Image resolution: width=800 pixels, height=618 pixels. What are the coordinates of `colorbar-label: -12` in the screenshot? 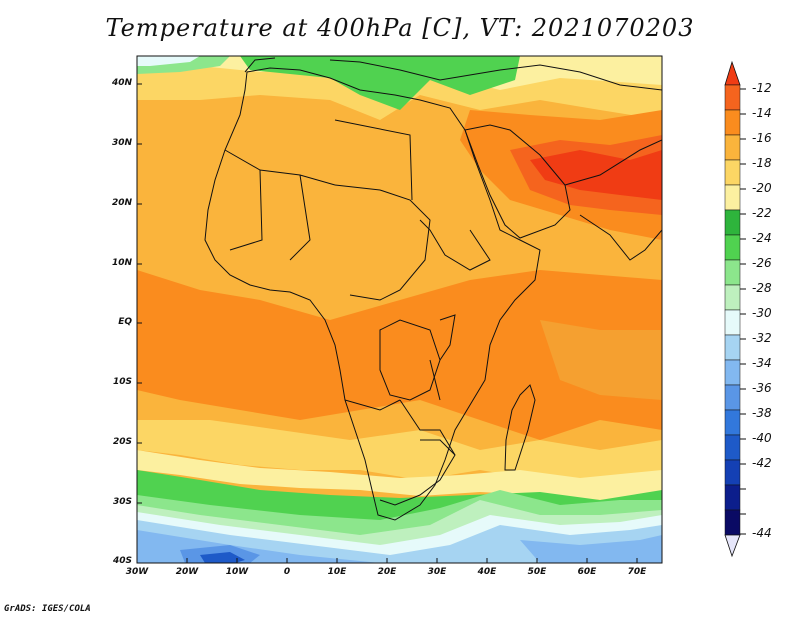 It's located at (762, 88).